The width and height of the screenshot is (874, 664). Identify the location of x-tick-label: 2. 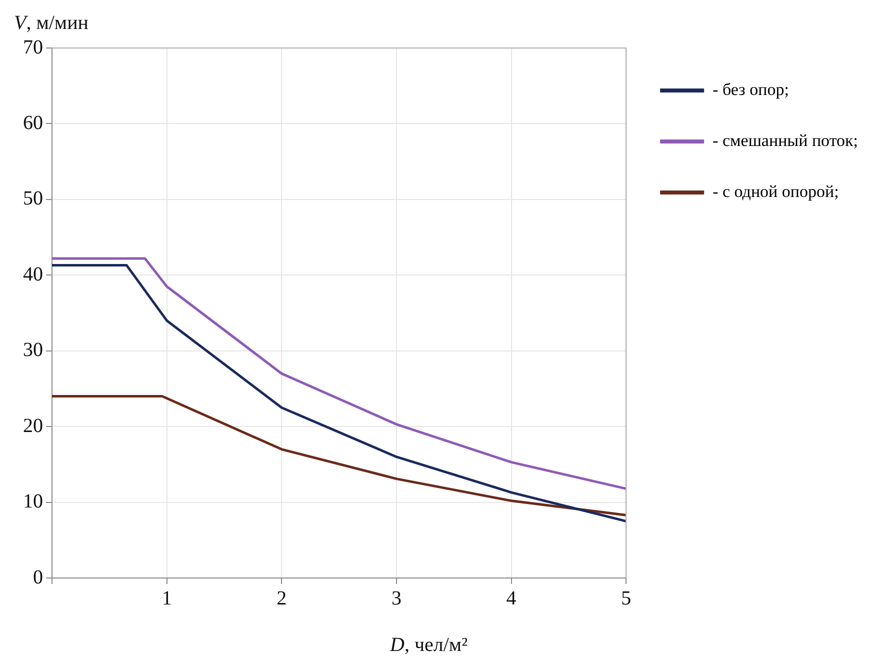
(281, 598).